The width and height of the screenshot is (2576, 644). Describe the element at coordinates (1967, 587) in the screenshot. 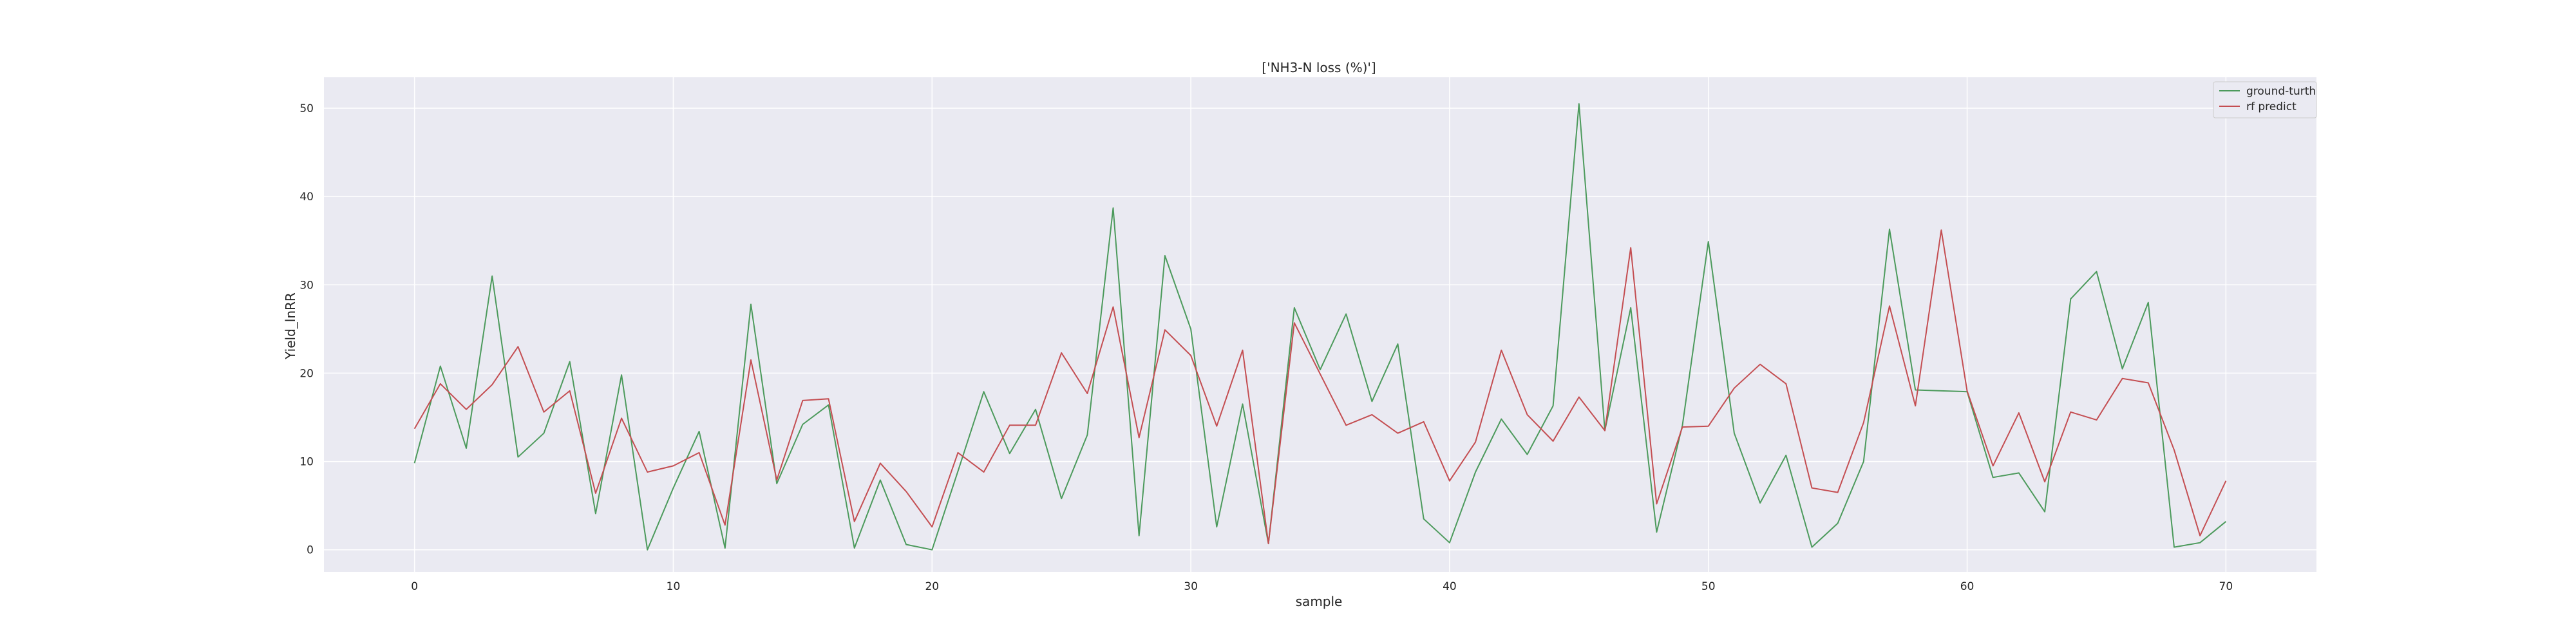

I see `x-tick-label: 60` at that location.